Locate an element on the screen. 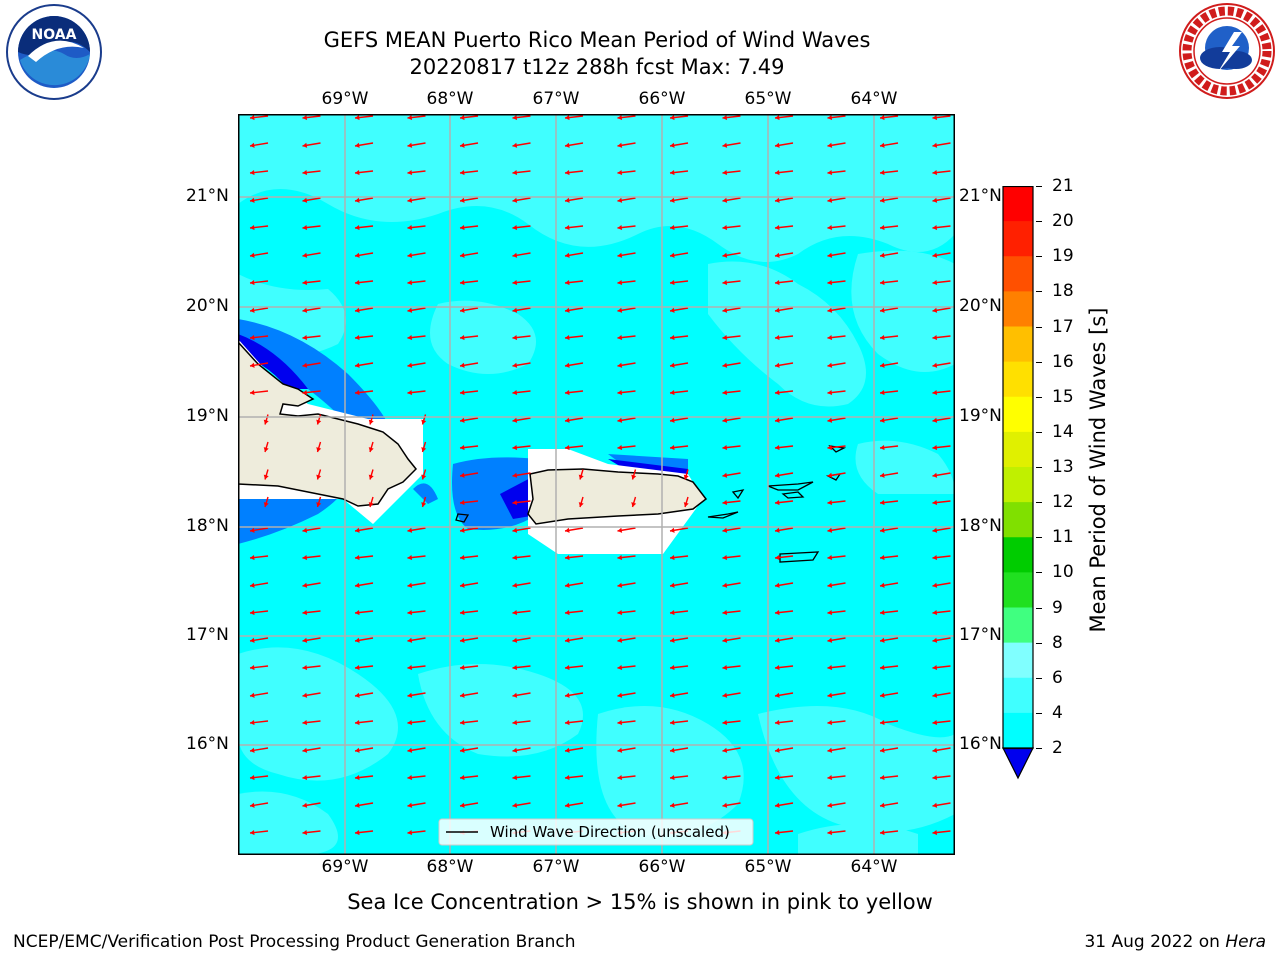 The height and width of the screenshot is (960, 1280). lon-label-bottom: 69°W is located at coordinates (345, 867).